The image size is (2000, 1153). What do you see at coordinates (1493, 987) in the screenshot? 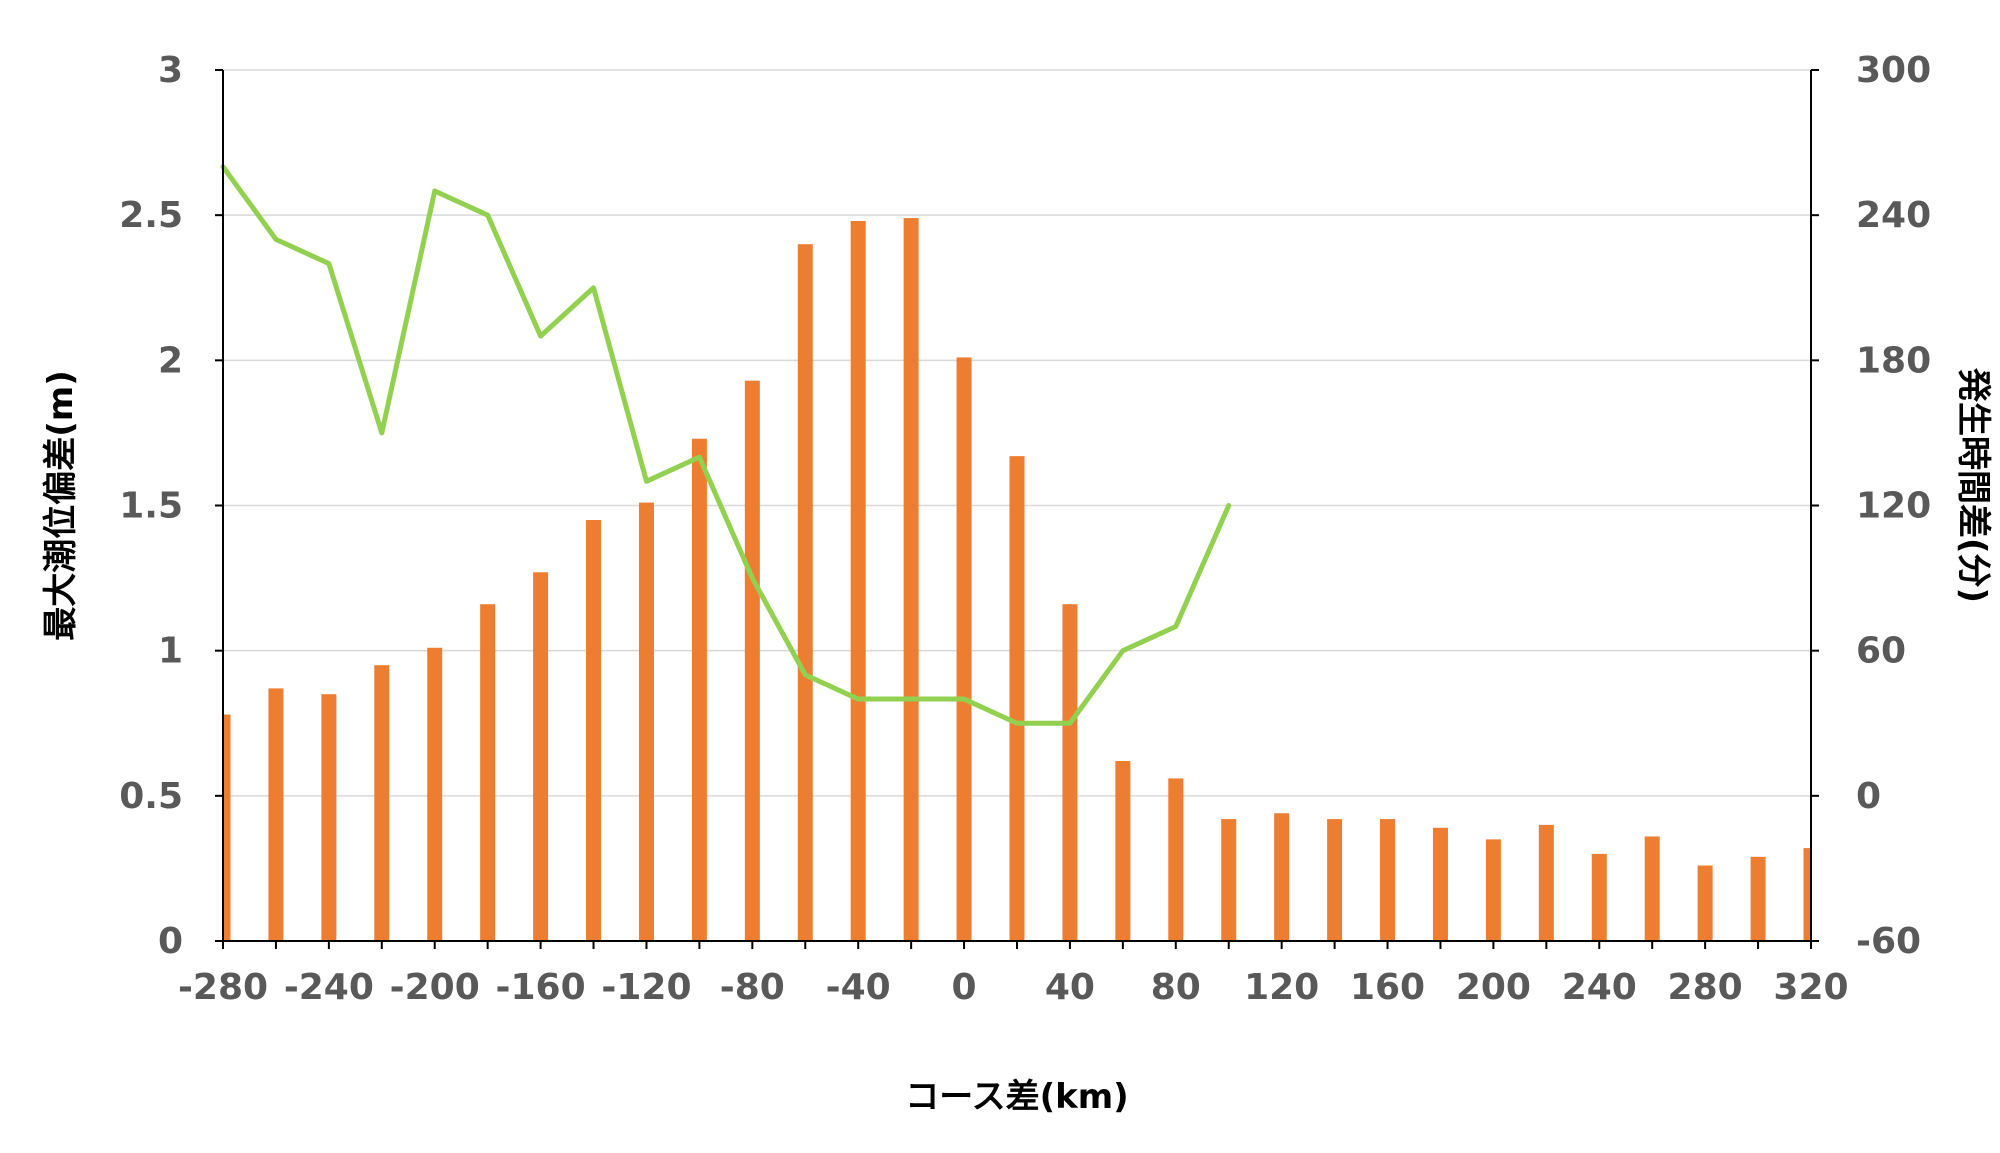
I see `x-tick-label: 200` at bounding box center [1493, 987].